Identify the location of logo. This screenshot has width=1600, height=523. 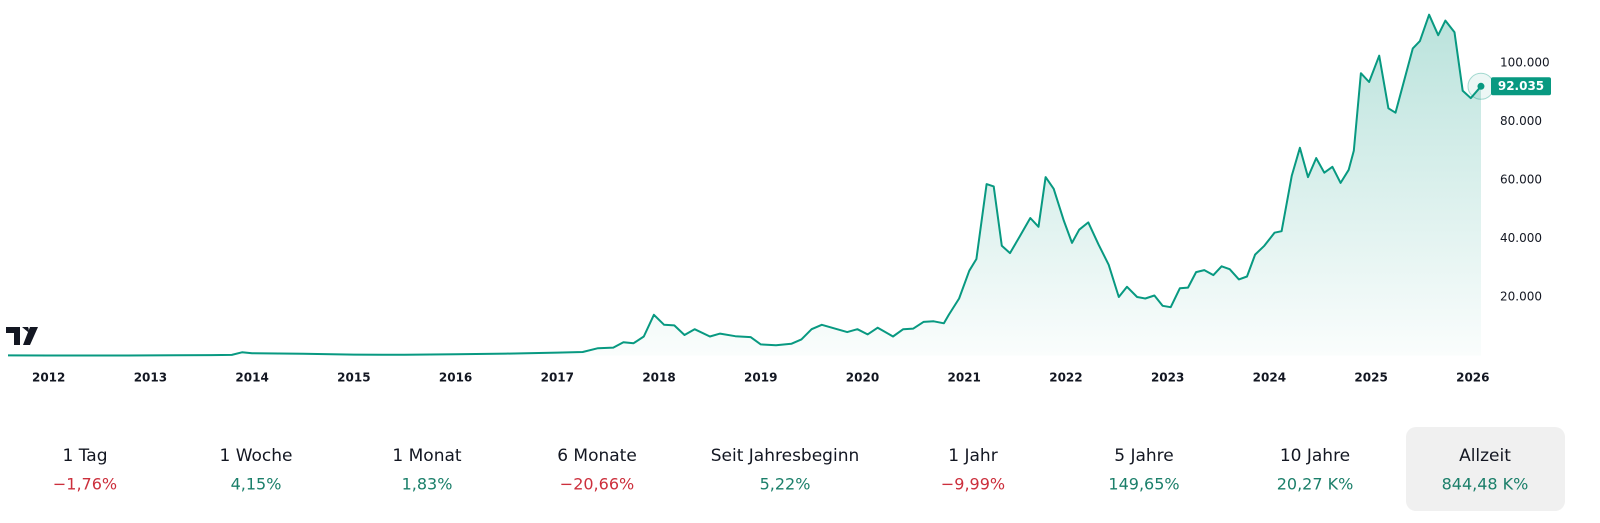
(22, 336).